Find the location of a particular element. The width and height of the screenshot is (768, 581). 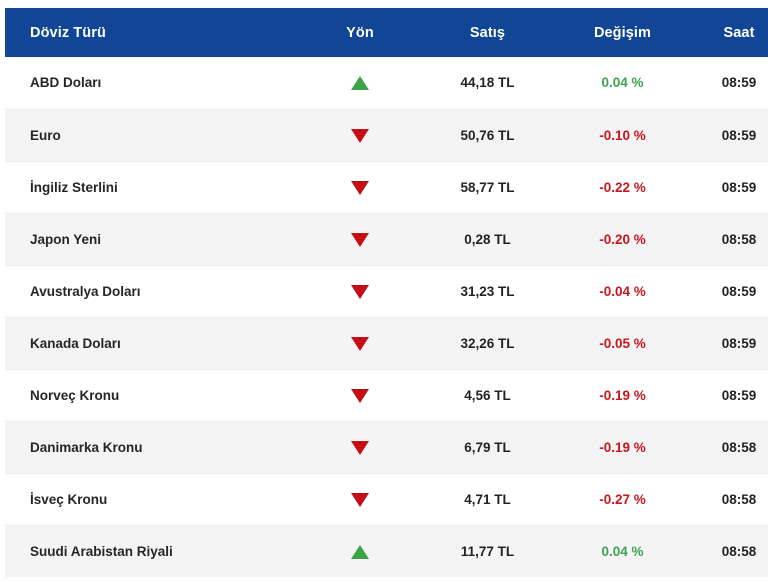

cell-price: 4,56 TL is located at coordinates (487, 395).